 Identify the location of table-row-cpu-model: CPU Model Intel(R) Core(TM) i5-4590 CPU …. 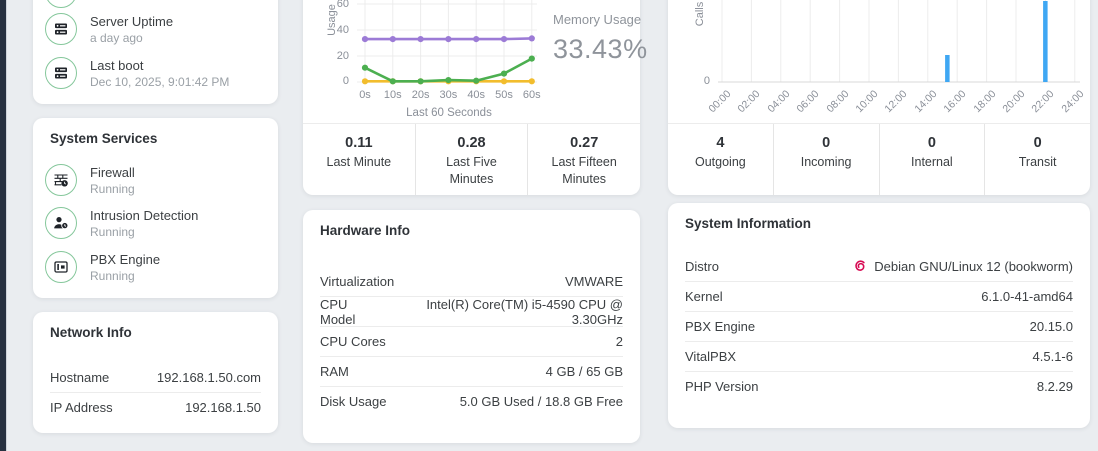
(471, 311).